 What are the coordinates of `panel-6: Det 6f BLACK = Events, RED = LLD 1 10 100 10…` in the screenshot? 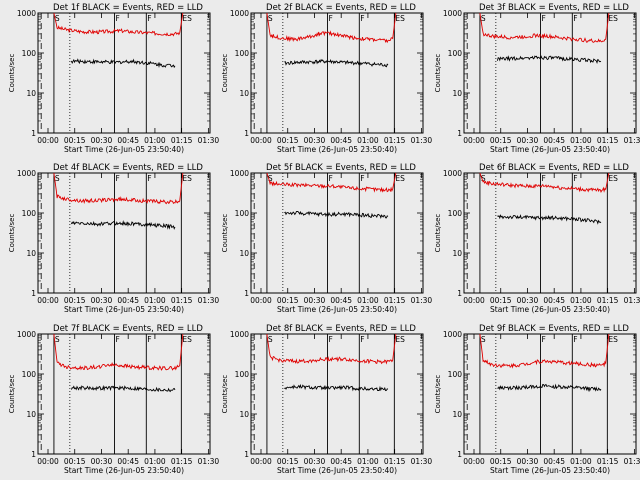 It's located at (537, 238).